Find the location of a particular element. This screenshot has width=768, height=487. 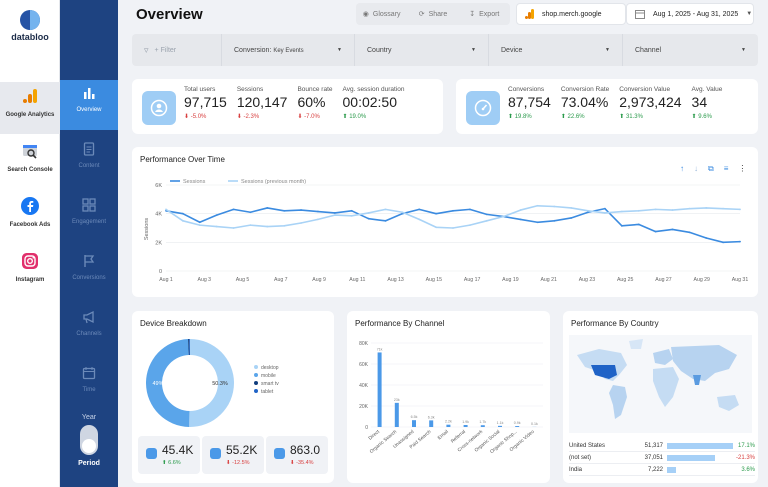

kpi-value: 120,147 is located at coordinates (262, 102).